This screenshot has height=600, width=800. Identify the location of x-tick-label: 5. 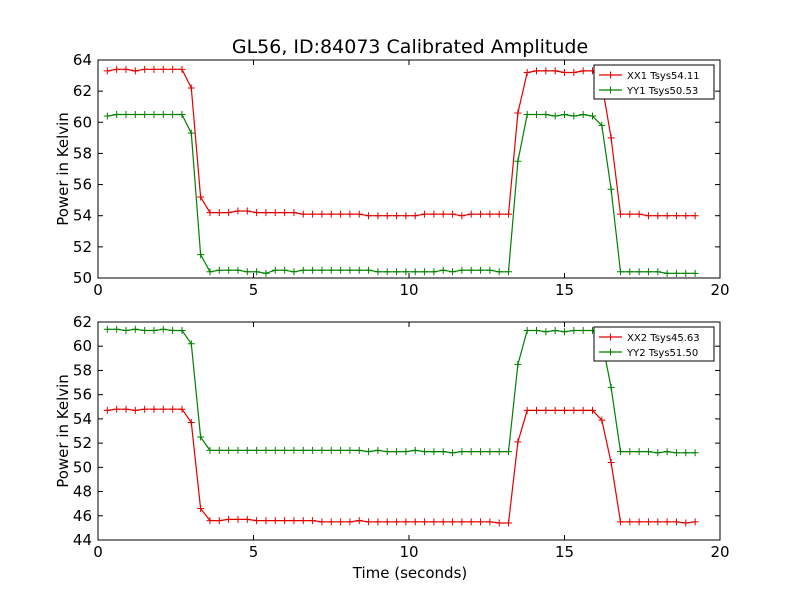
(254, 290).